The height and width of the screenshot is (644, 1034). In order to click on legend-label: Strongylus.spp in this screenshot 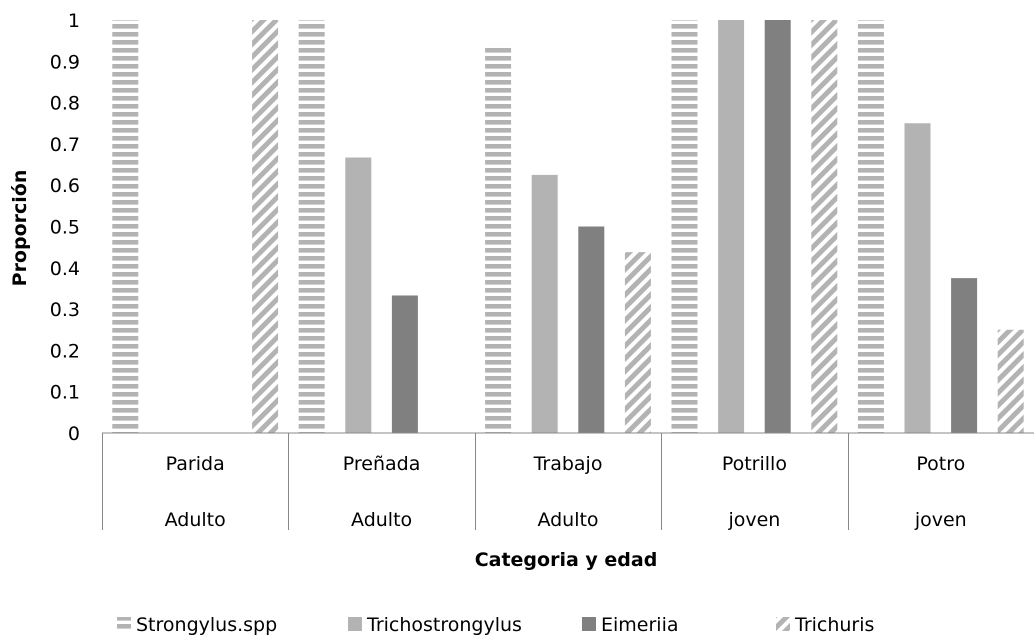, I will do `click(206, 625)`.